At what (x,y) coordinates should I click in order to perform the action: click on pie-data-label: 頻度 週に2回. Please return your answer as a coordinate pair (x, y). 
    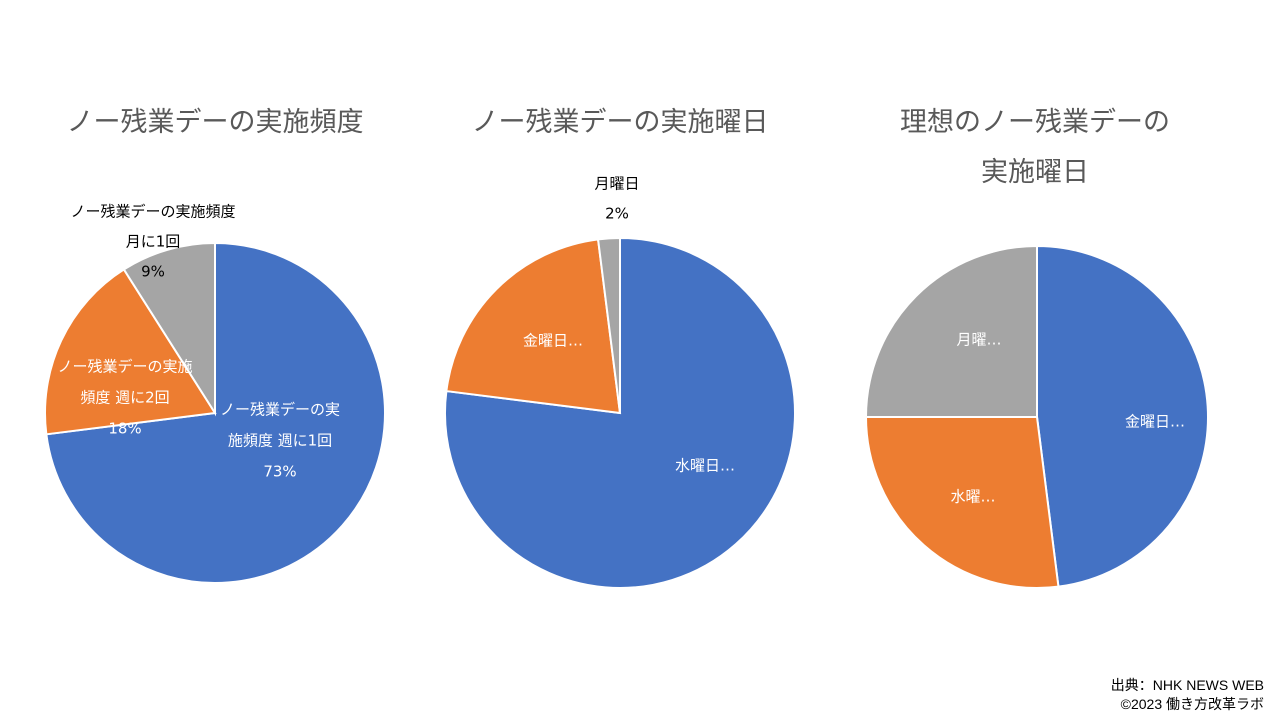
    Looking at the image, I should click on (124, 398).